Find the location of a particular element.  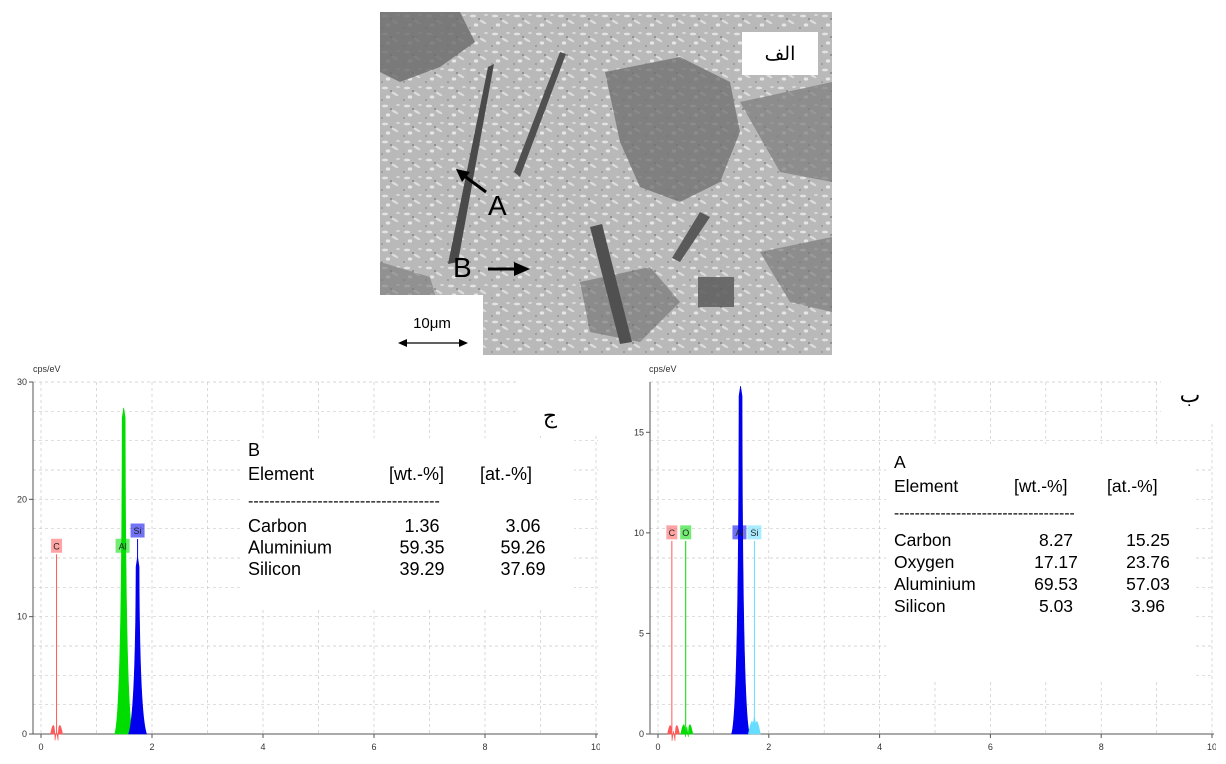

panel-label-be: ب is located at coordinates (1190, 394).